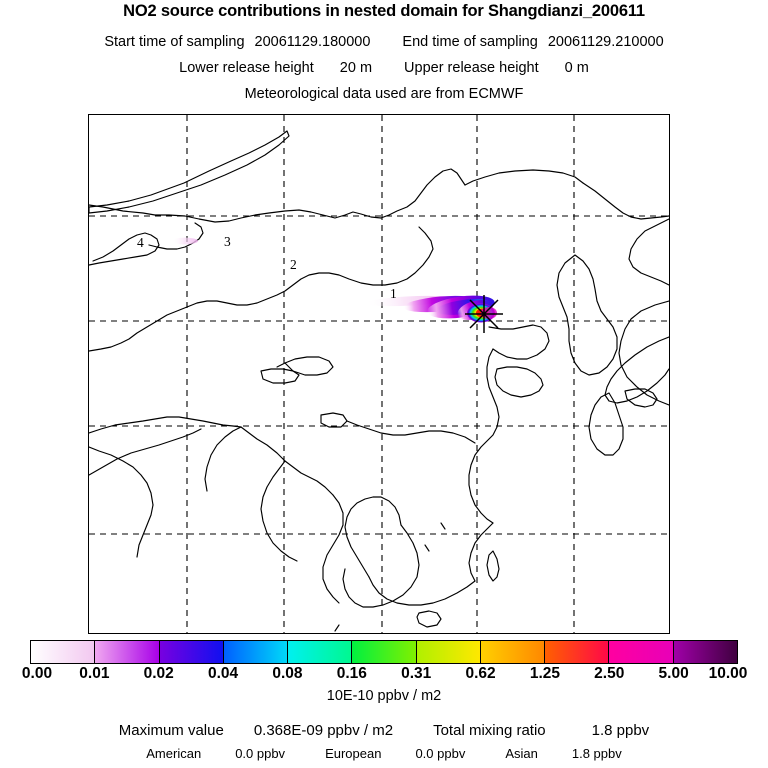 This screenshot has width=768, height=768. Describe the element at coordinates (287, 673) in the screenshot. I see `colorbar-tick-4: 0.08` at that location.